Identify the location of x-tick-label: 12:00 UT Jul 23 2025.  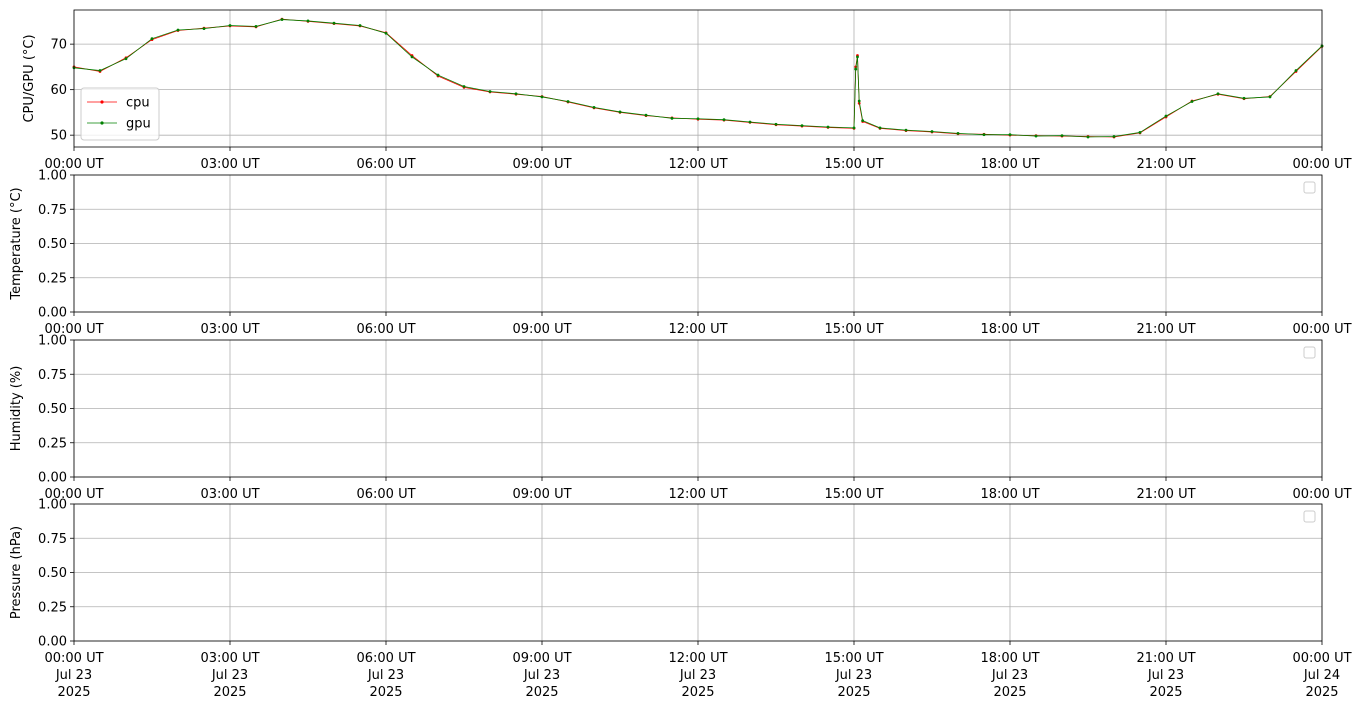
(697, 675).